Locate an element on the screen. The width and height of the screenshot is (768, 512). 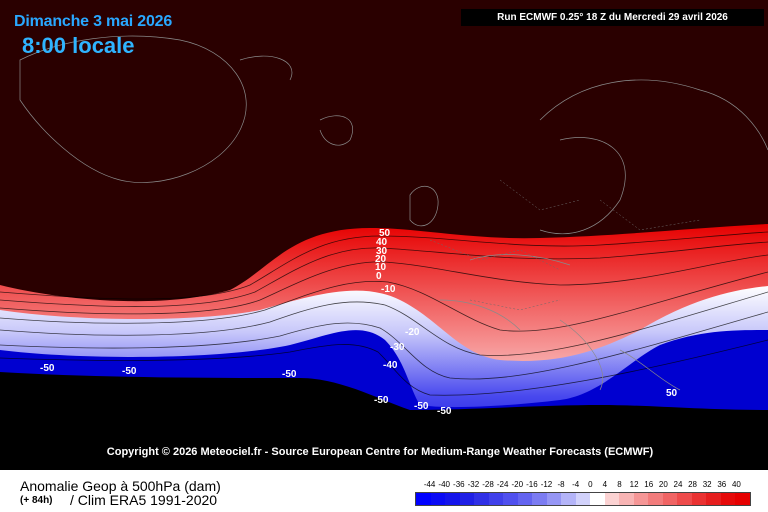
contour-label: 40 is located at coordinates (382, 242).